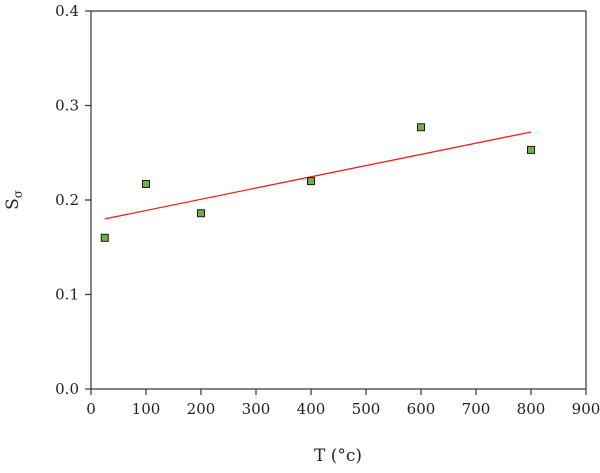 Image resolution: width=600 pixels, height=473 pixels. Describe the element at coordinates (256, 409) in the screenshot. I see `x-tick-label: 300` at that location.